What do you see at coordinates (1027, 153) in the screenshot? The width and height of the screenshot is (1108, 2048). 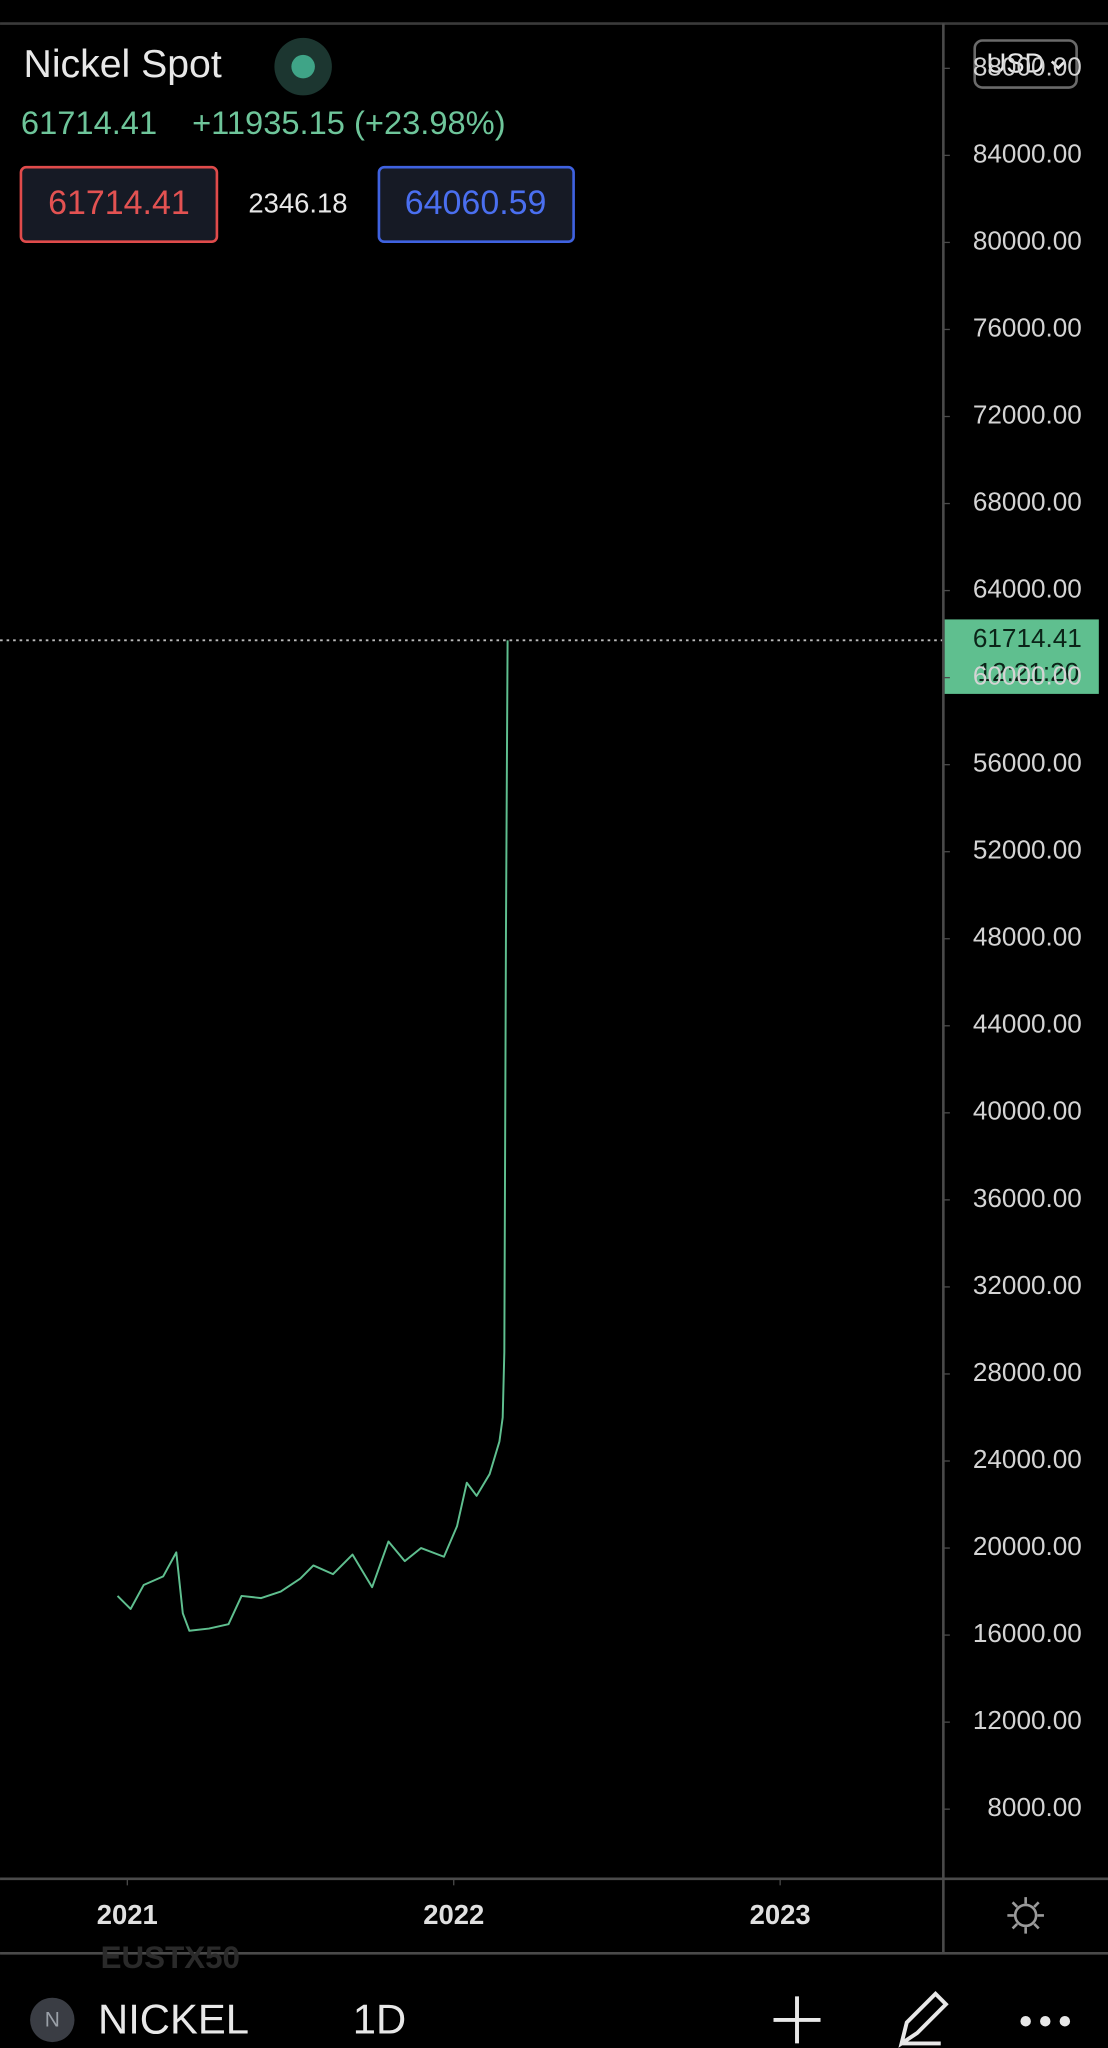 I see `y-tick-label: 84000.00` at bounding box center [1027, 153].